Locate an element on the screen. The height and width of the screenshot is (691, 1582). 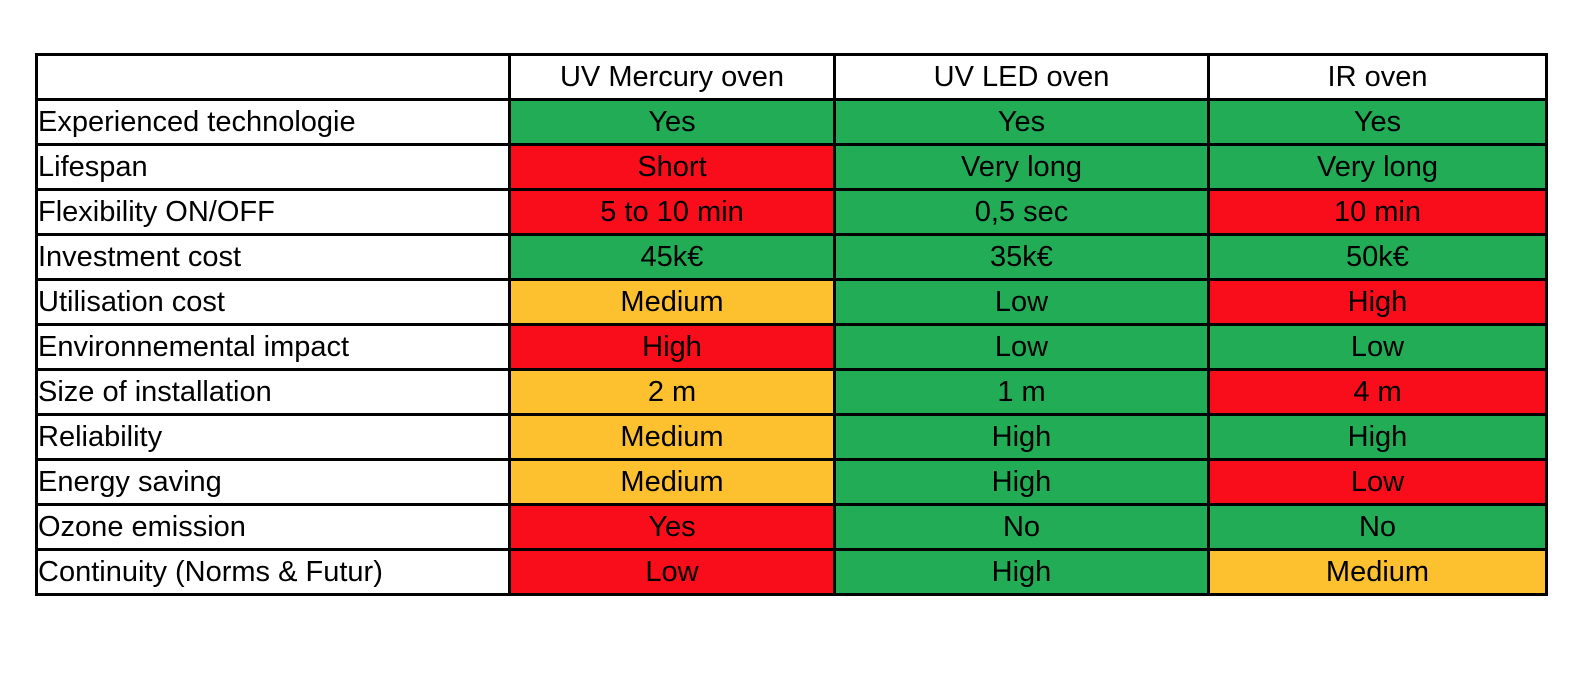
table-row: Utilisation cost Medium Low High is located at coordinates (791, 302).